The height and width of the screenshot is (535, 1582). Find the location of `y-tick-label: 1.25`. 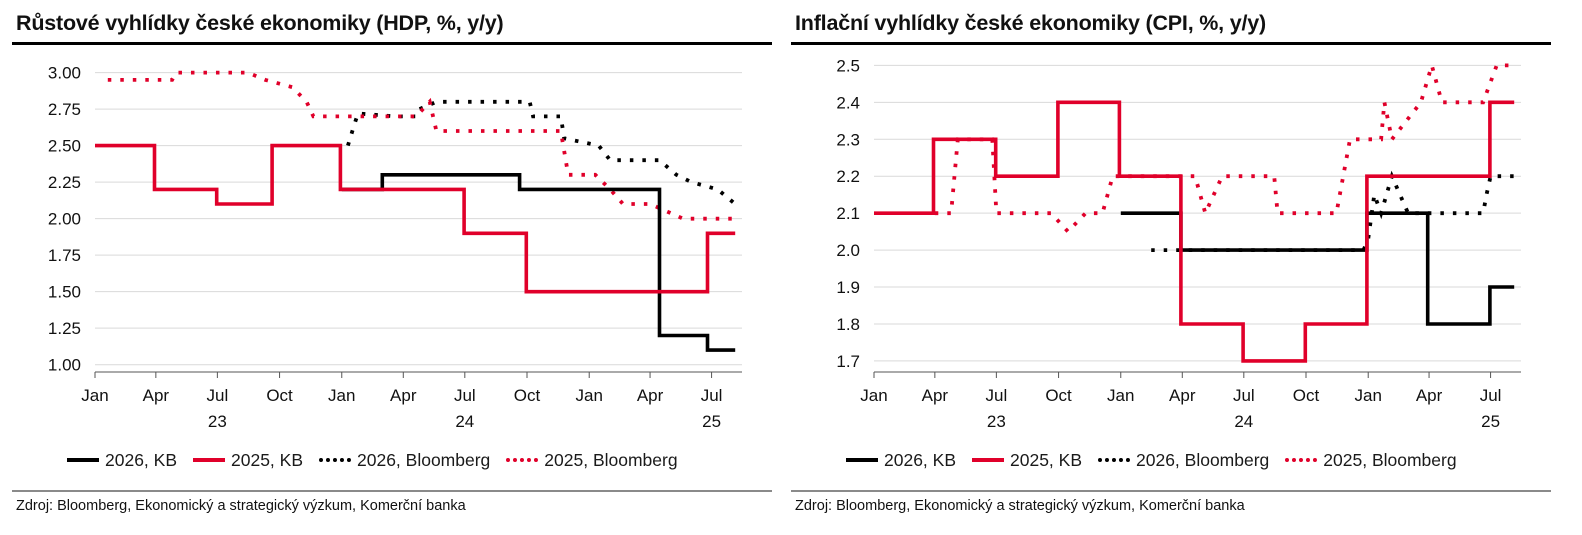

y-tick-label: 1.25 is located at coordinates (64, 328).